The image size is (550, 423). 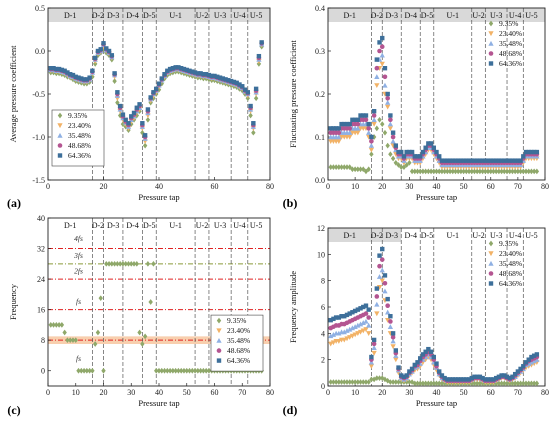 What do you see at coordinates (77, 115) in the screenshot?
I see `legend-label: 9.35%` at bounding box center [77, 115].